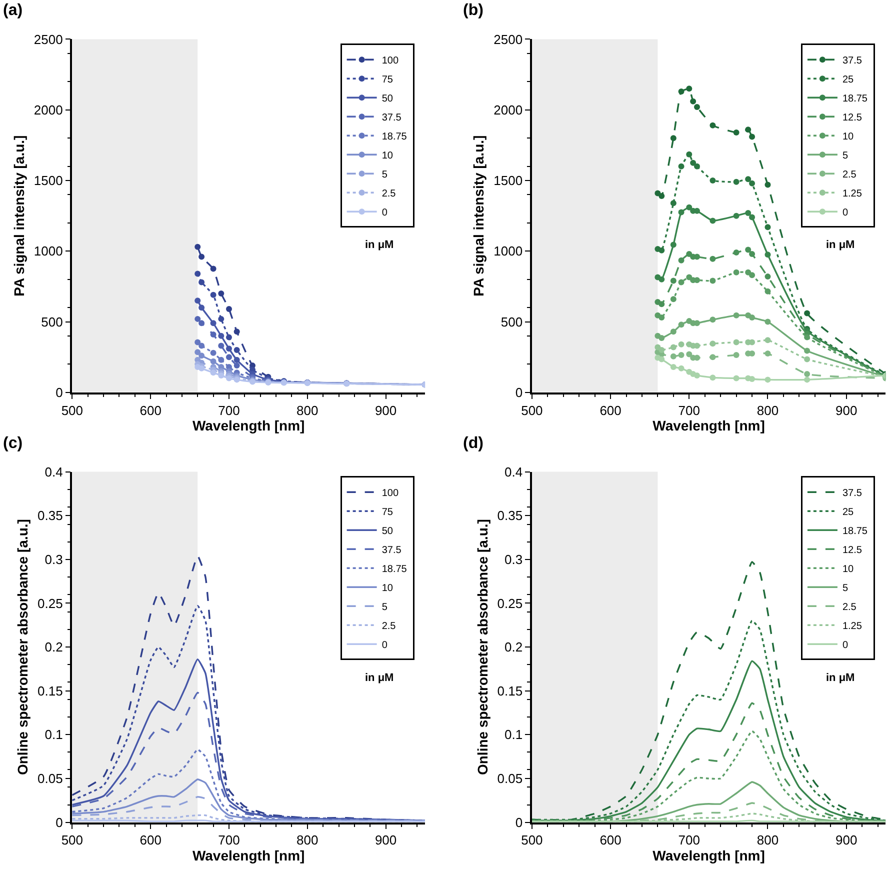  What do you see at coordinates (473, 443) in the screenshot?
I see `chart-title: (d)` at bounding box center [473, 443].